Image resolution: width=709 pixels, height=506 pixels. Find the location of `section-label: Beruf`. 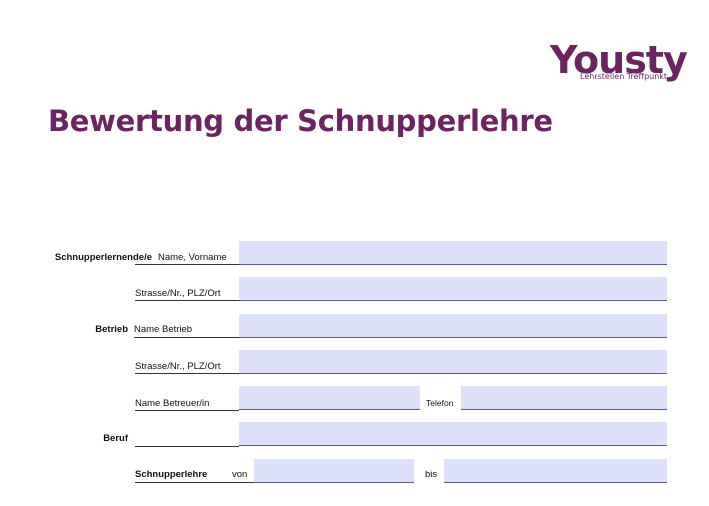

section-label: Beruf is located at coordinates (115, 438).